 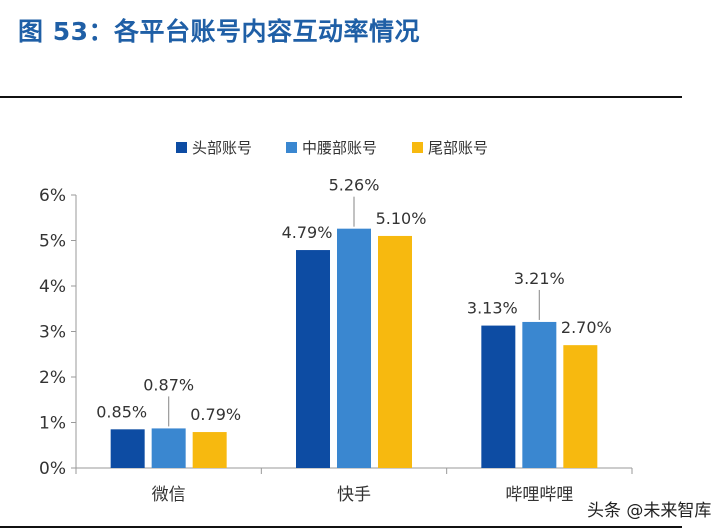 I want to click on data-label: 5.26%, so click(x=354, y=185).